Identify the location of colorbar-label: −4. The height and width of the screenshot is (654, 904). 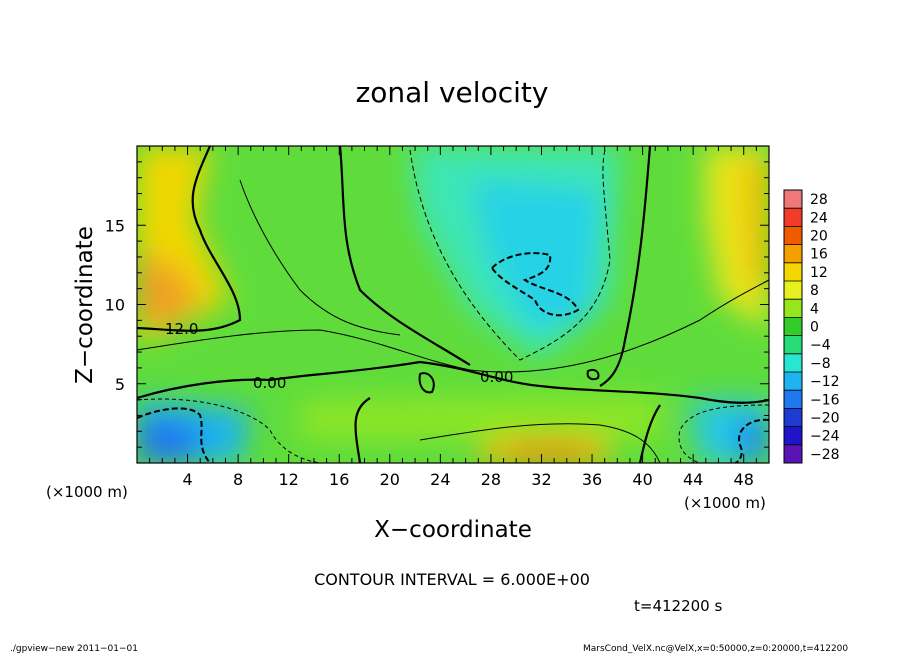
(820, 346).